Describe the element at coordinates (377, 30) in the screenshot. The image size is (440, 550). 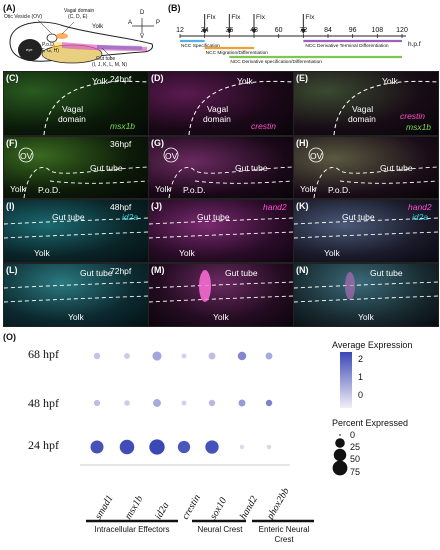
I see `timeline-tick-label: 108` at that location.